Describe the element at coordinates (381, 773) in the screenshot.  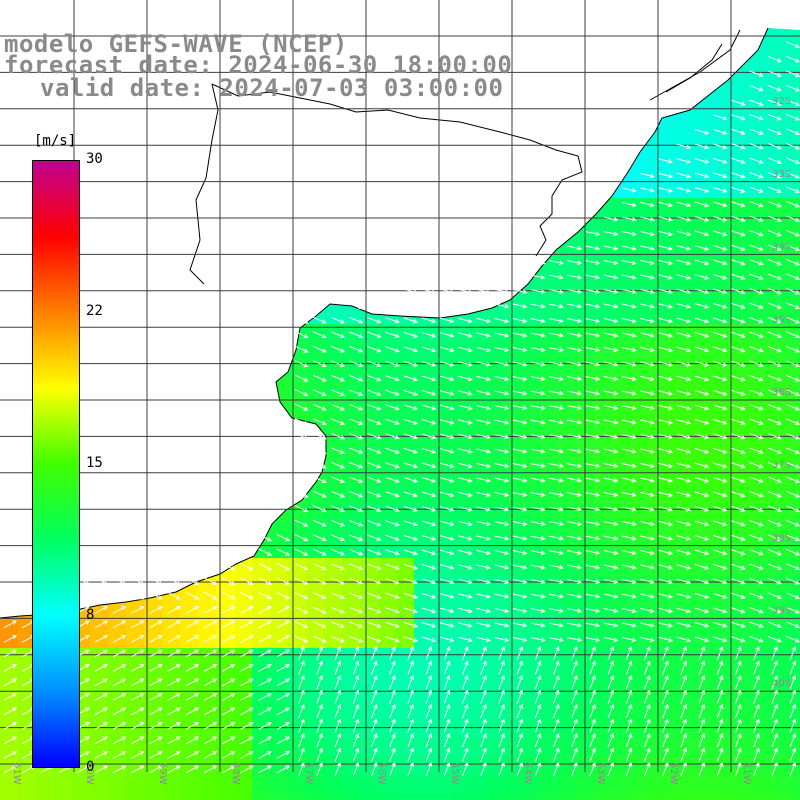
I see `longitude-labels: 61W 60W 59W 58W 57W 56W 55W 54W 53W 52W 51W` at that location.